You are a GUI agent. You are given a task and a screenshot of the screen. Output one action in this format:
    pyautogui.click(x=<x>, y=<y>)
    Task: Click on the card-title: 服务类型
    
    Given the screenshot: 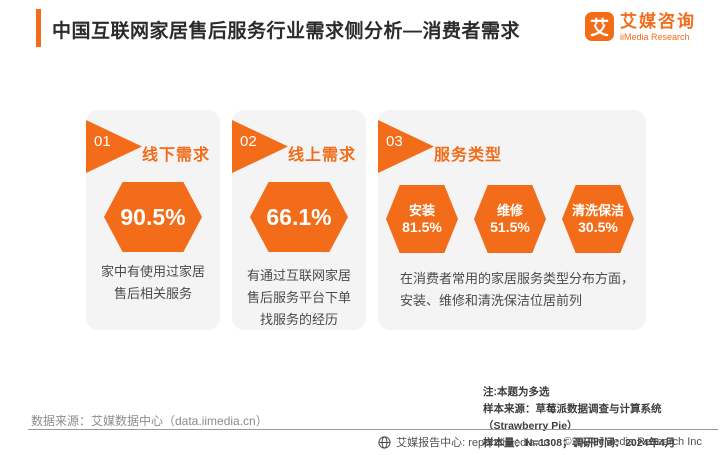 What is the action you would take?
    pyautogui.click(x=468, y=155)
    